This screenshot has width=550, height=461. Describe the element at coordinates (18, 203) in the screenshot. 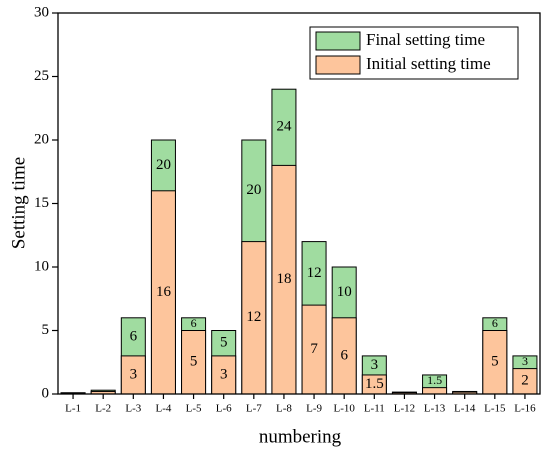

I see `y-axis-label: Setting time` at that location.